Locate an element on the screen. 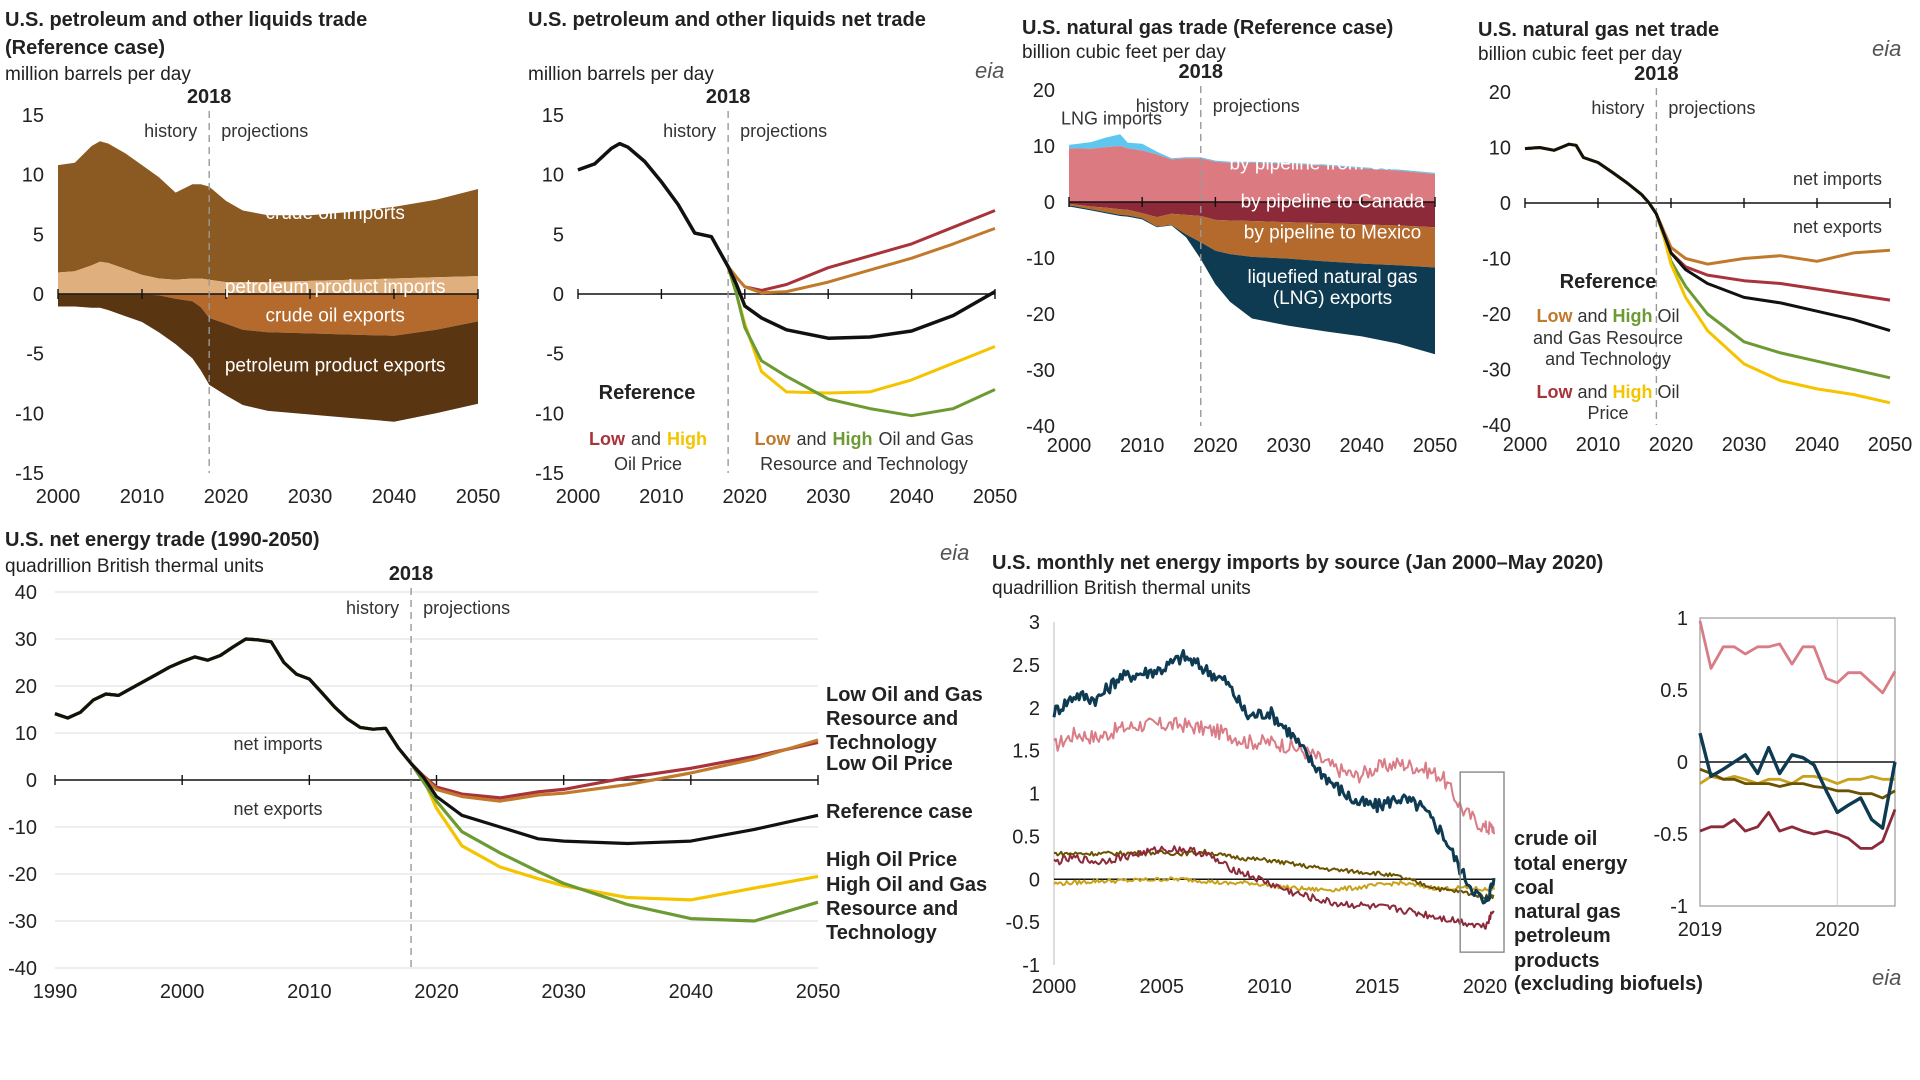  y-tick-label: 5 is located at coordinates (38, 235).